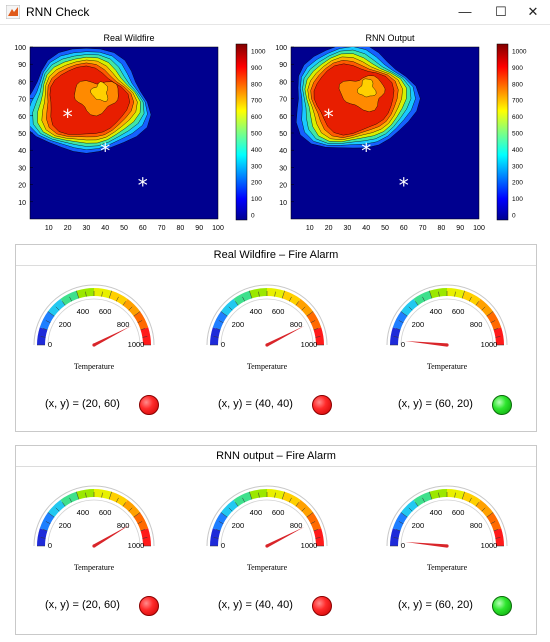  I want to click on y-tick-label: 10, so click(22, 203).